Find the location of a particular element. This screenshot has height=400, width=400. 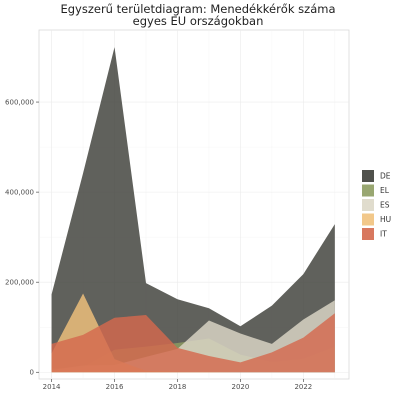

y-tick-label: 600,000 is located at coordinates (19, 103).